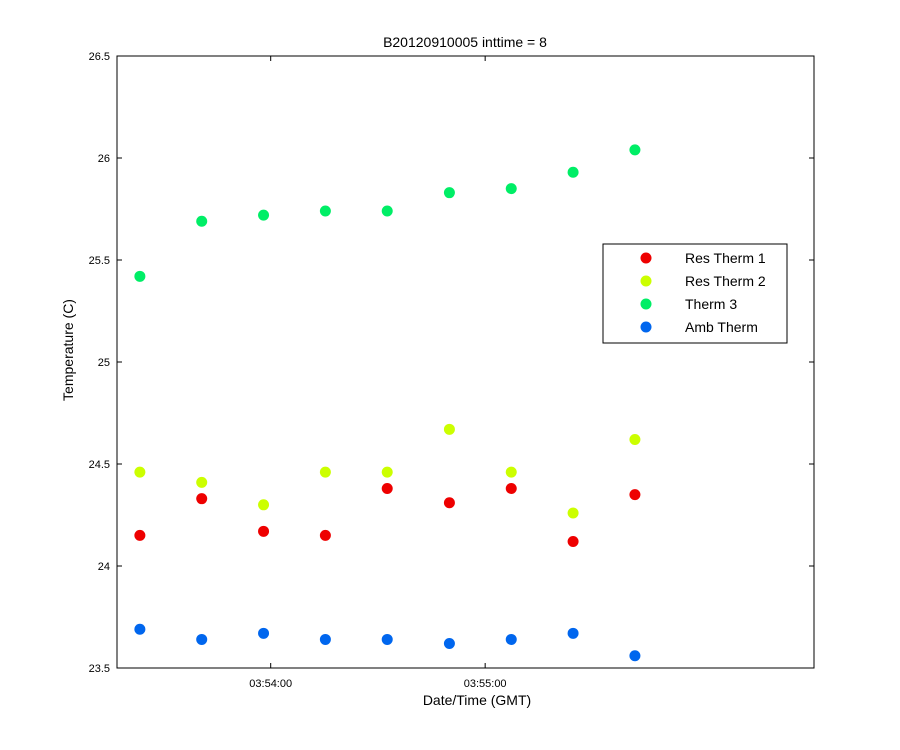  What do you see at coordinates (725, 258) in the screenshot?
I see `legend-label: Res Therm 1` at bounding box center [725, 258].